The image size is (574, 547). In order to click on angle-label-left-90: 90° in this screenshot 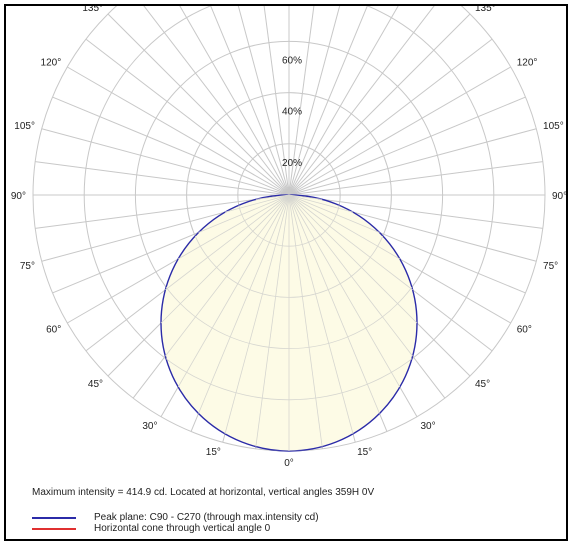, I will do `click(18, 196)`.